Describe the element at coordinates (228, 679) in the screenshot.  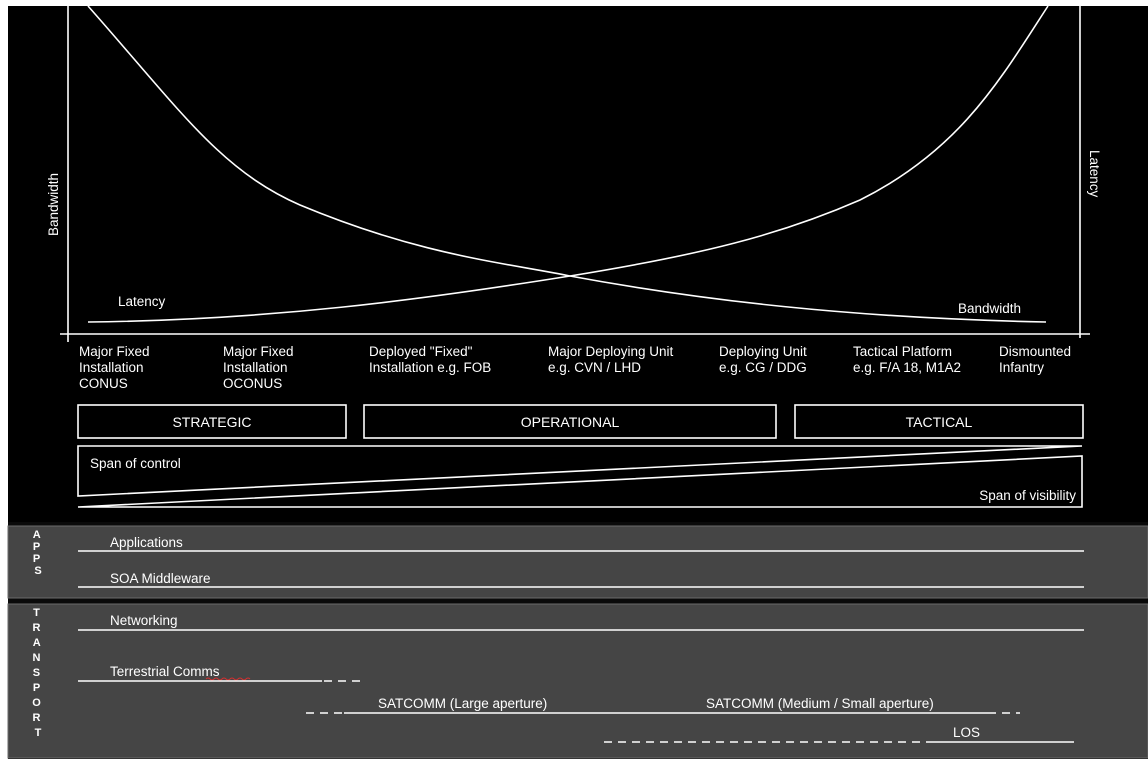
I see `spellcheck-underline` at that location.